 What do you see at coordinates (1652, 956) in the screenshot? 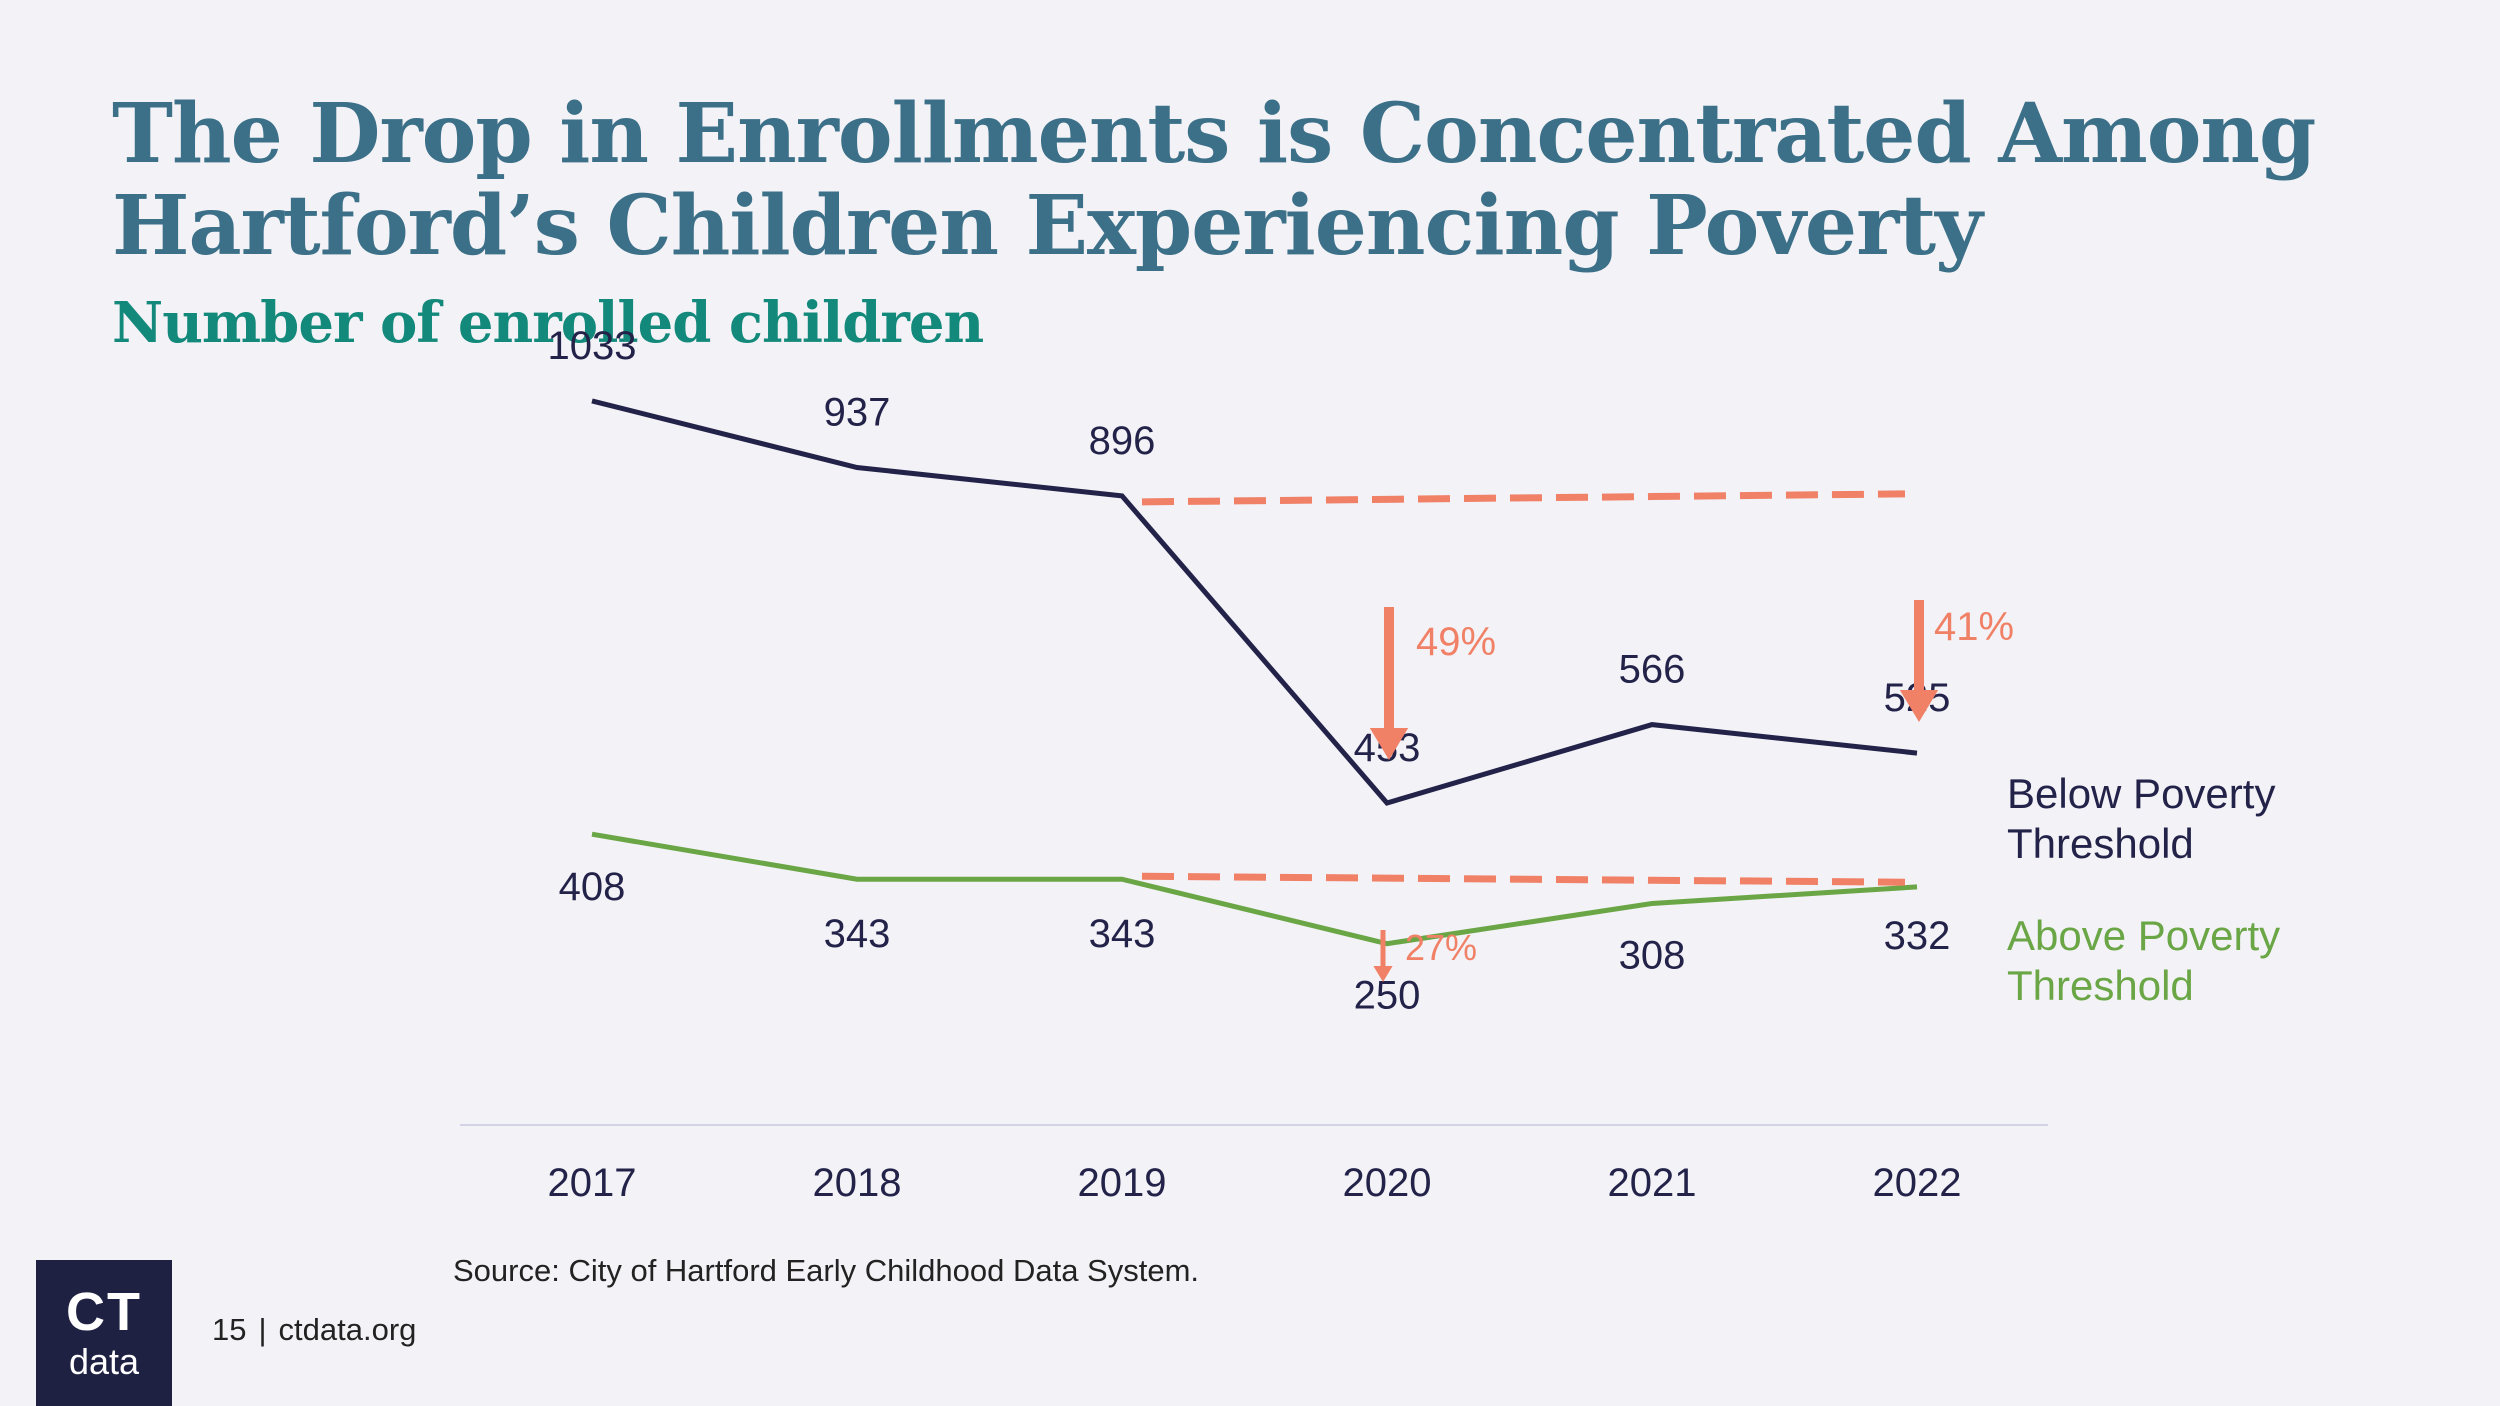
I see `data-label: 308` at bounding box center [1652, 956].